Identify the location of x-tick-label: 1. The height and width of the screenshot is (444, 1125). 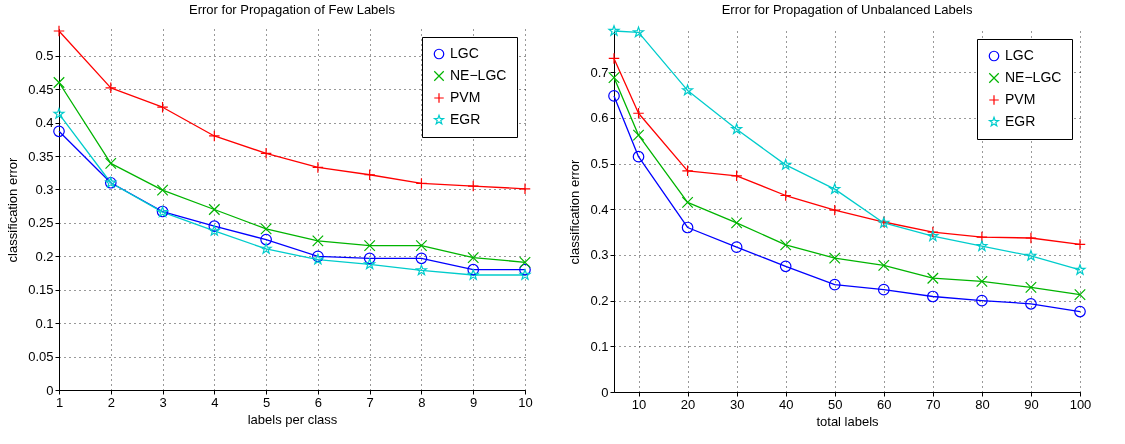
(59, 402).